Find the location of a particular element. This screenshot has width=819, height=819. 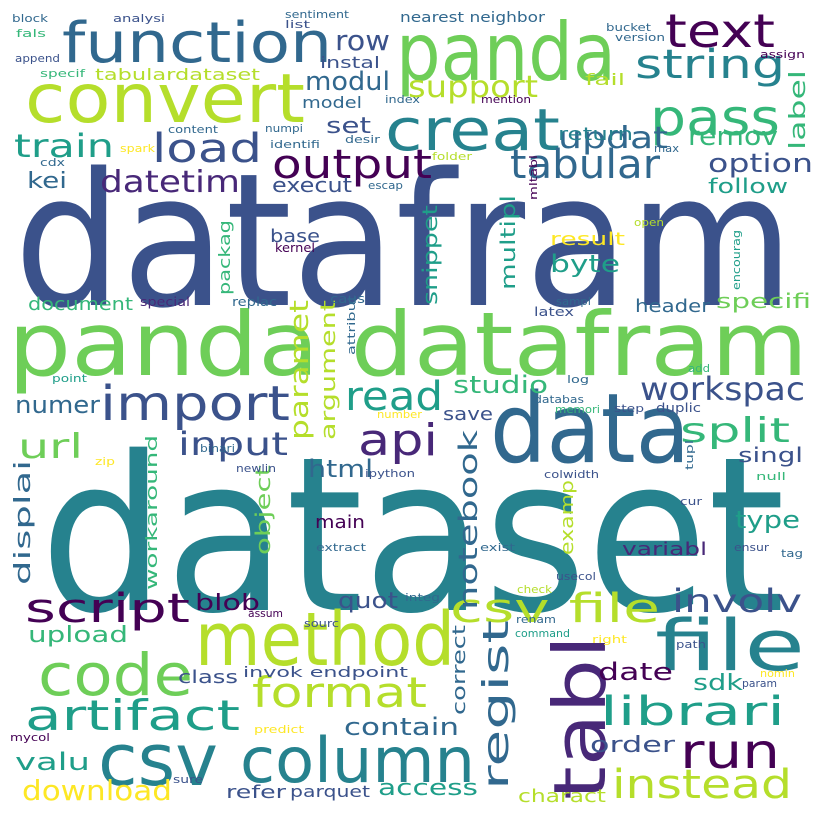

word-newlin: newlin is located at coordinates (256, 468).